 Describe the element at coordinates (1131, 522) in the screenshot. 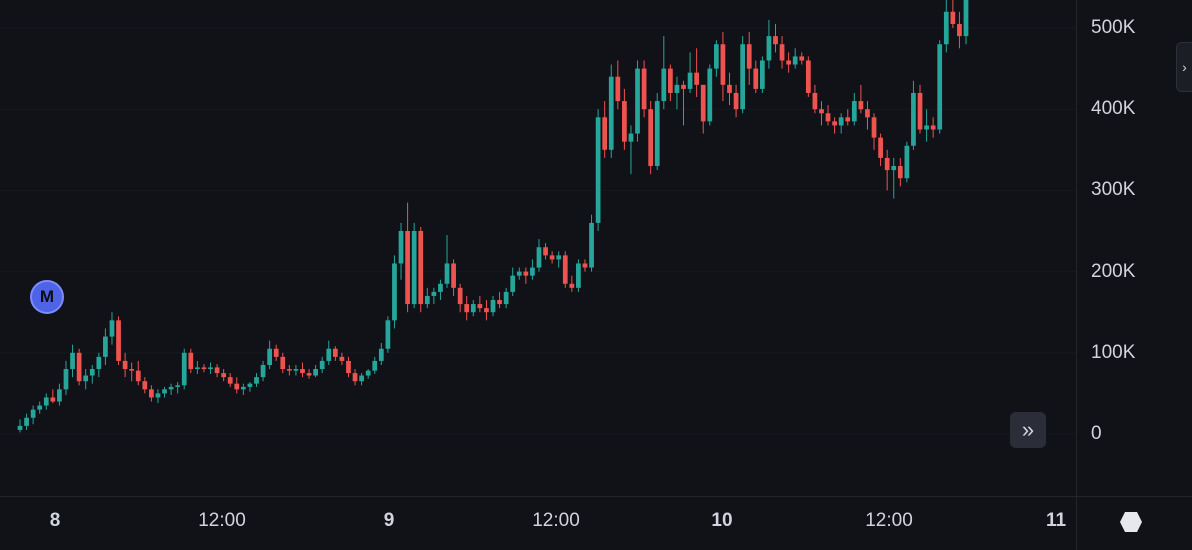

I see `hexagon-icon` at that location.